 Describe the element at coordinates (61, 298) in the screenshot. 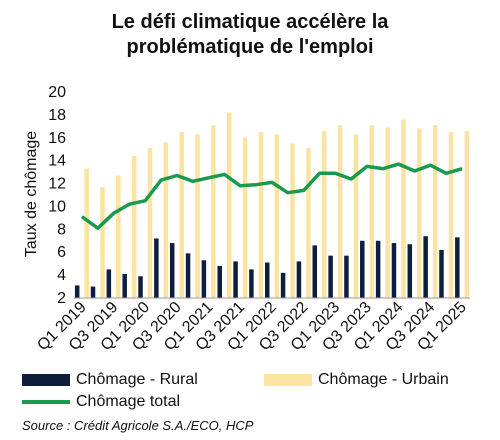

I see `y-tick-label: 2` at that location.